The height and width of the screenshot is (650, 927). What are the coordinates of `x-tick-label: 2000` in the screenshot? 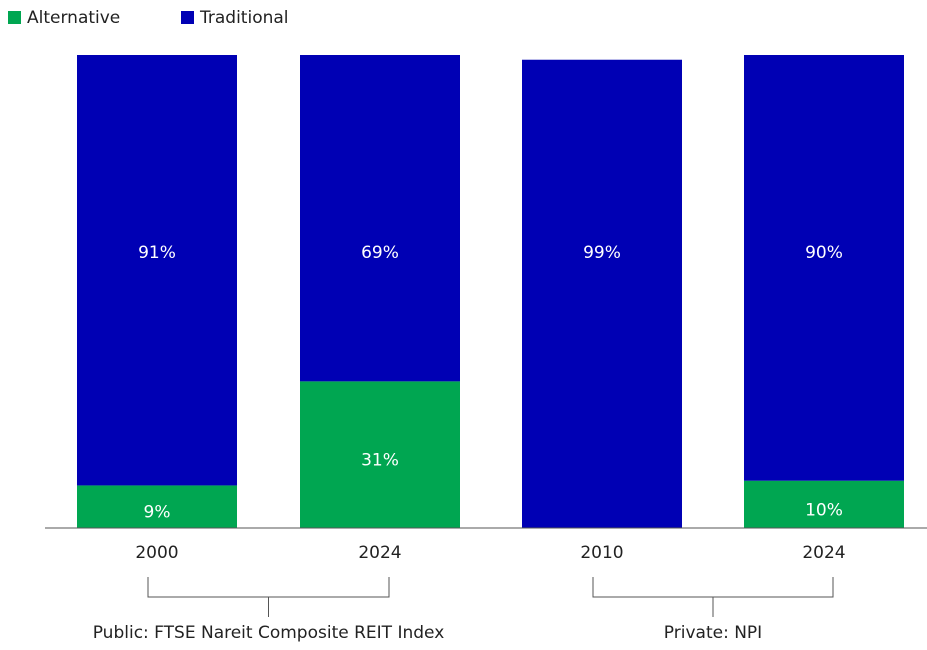 It's located at (156, 553).